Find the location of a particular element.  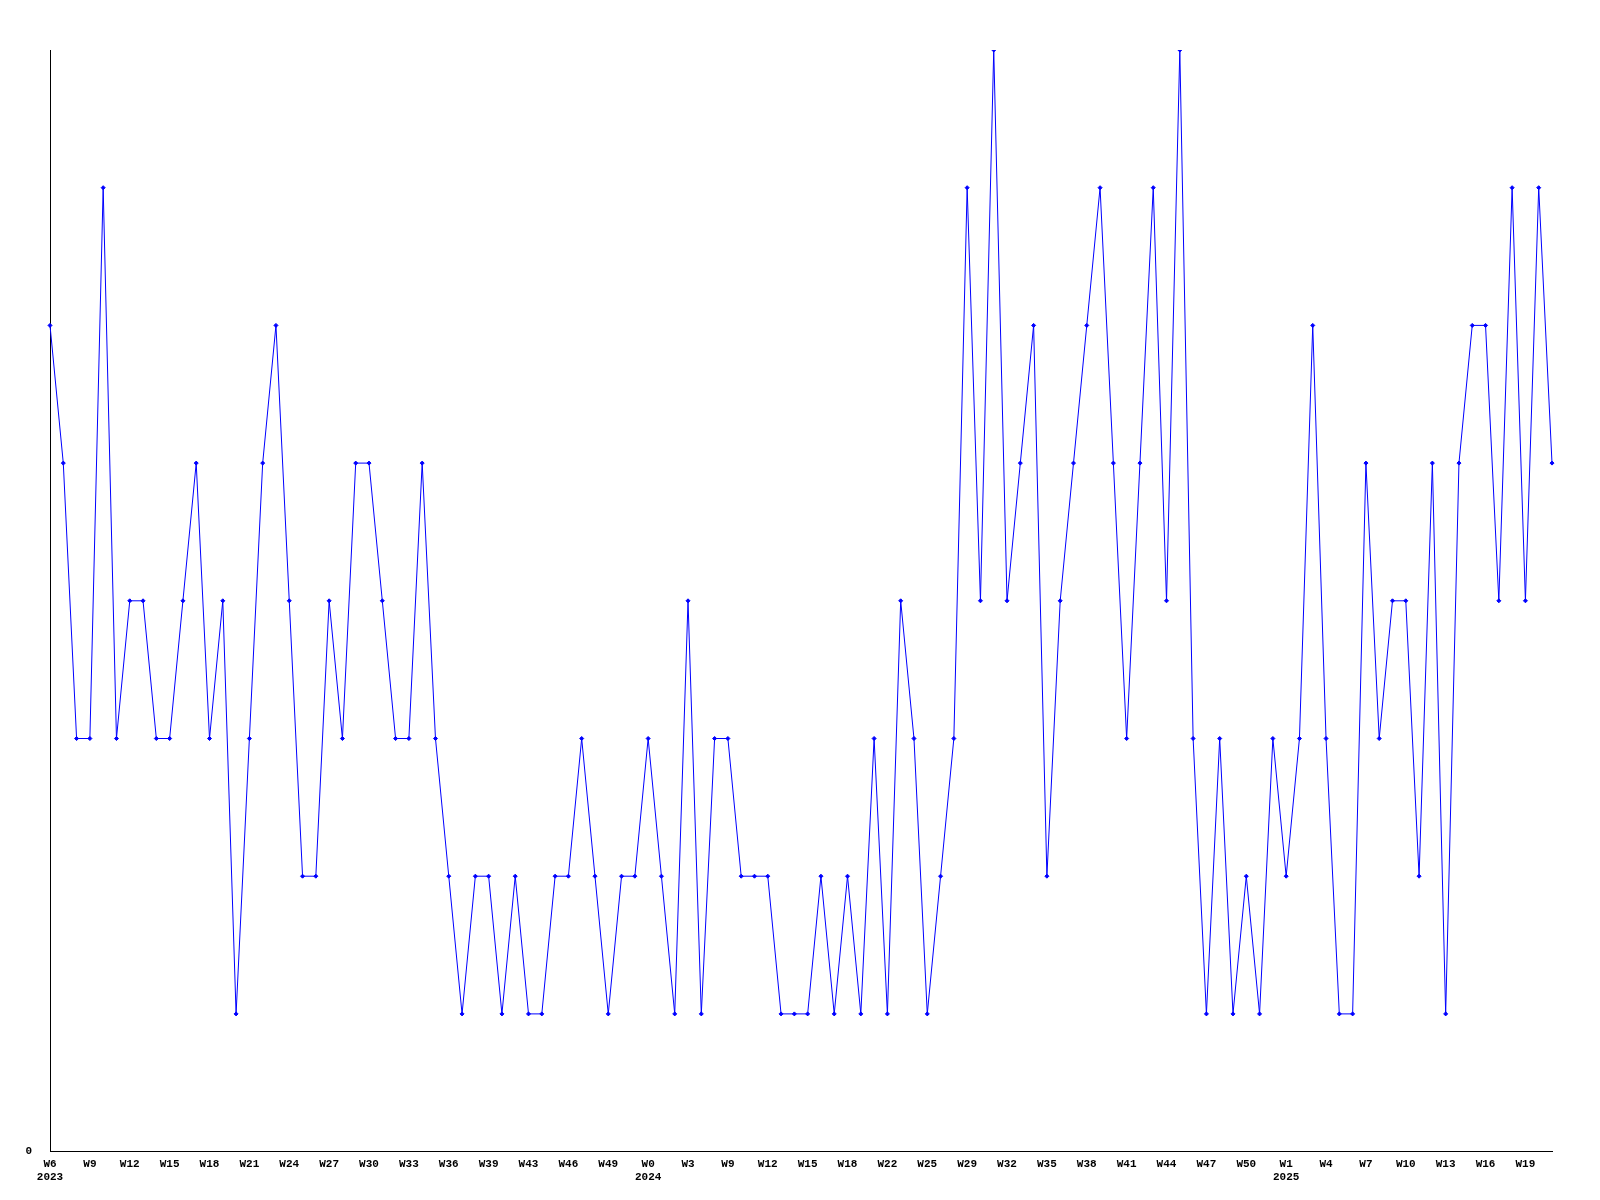

x-tick-label: W22 is located at coordinates (887, 1163).